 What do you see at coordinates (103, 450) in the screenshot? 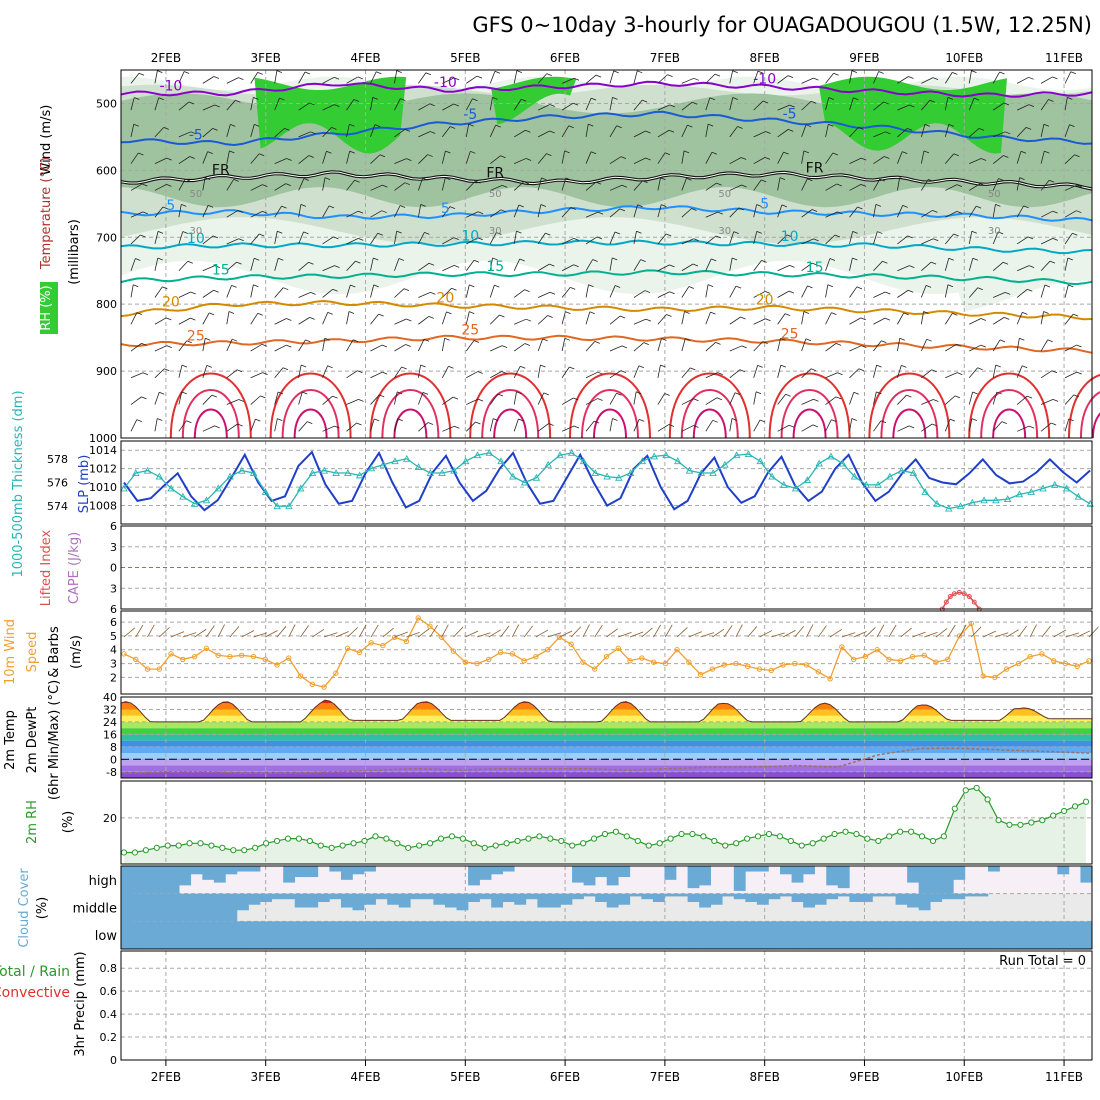
I see `slp-tick-label: 1014` at bounding box center [103, 450].